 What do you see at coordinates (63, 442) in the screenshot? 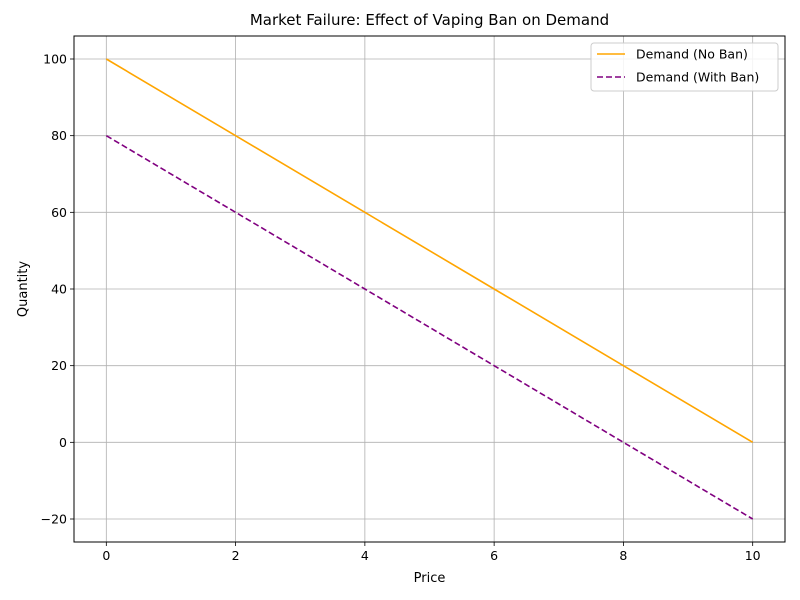
I see `y-tick-label: 0` at bounding box center [63, 442].